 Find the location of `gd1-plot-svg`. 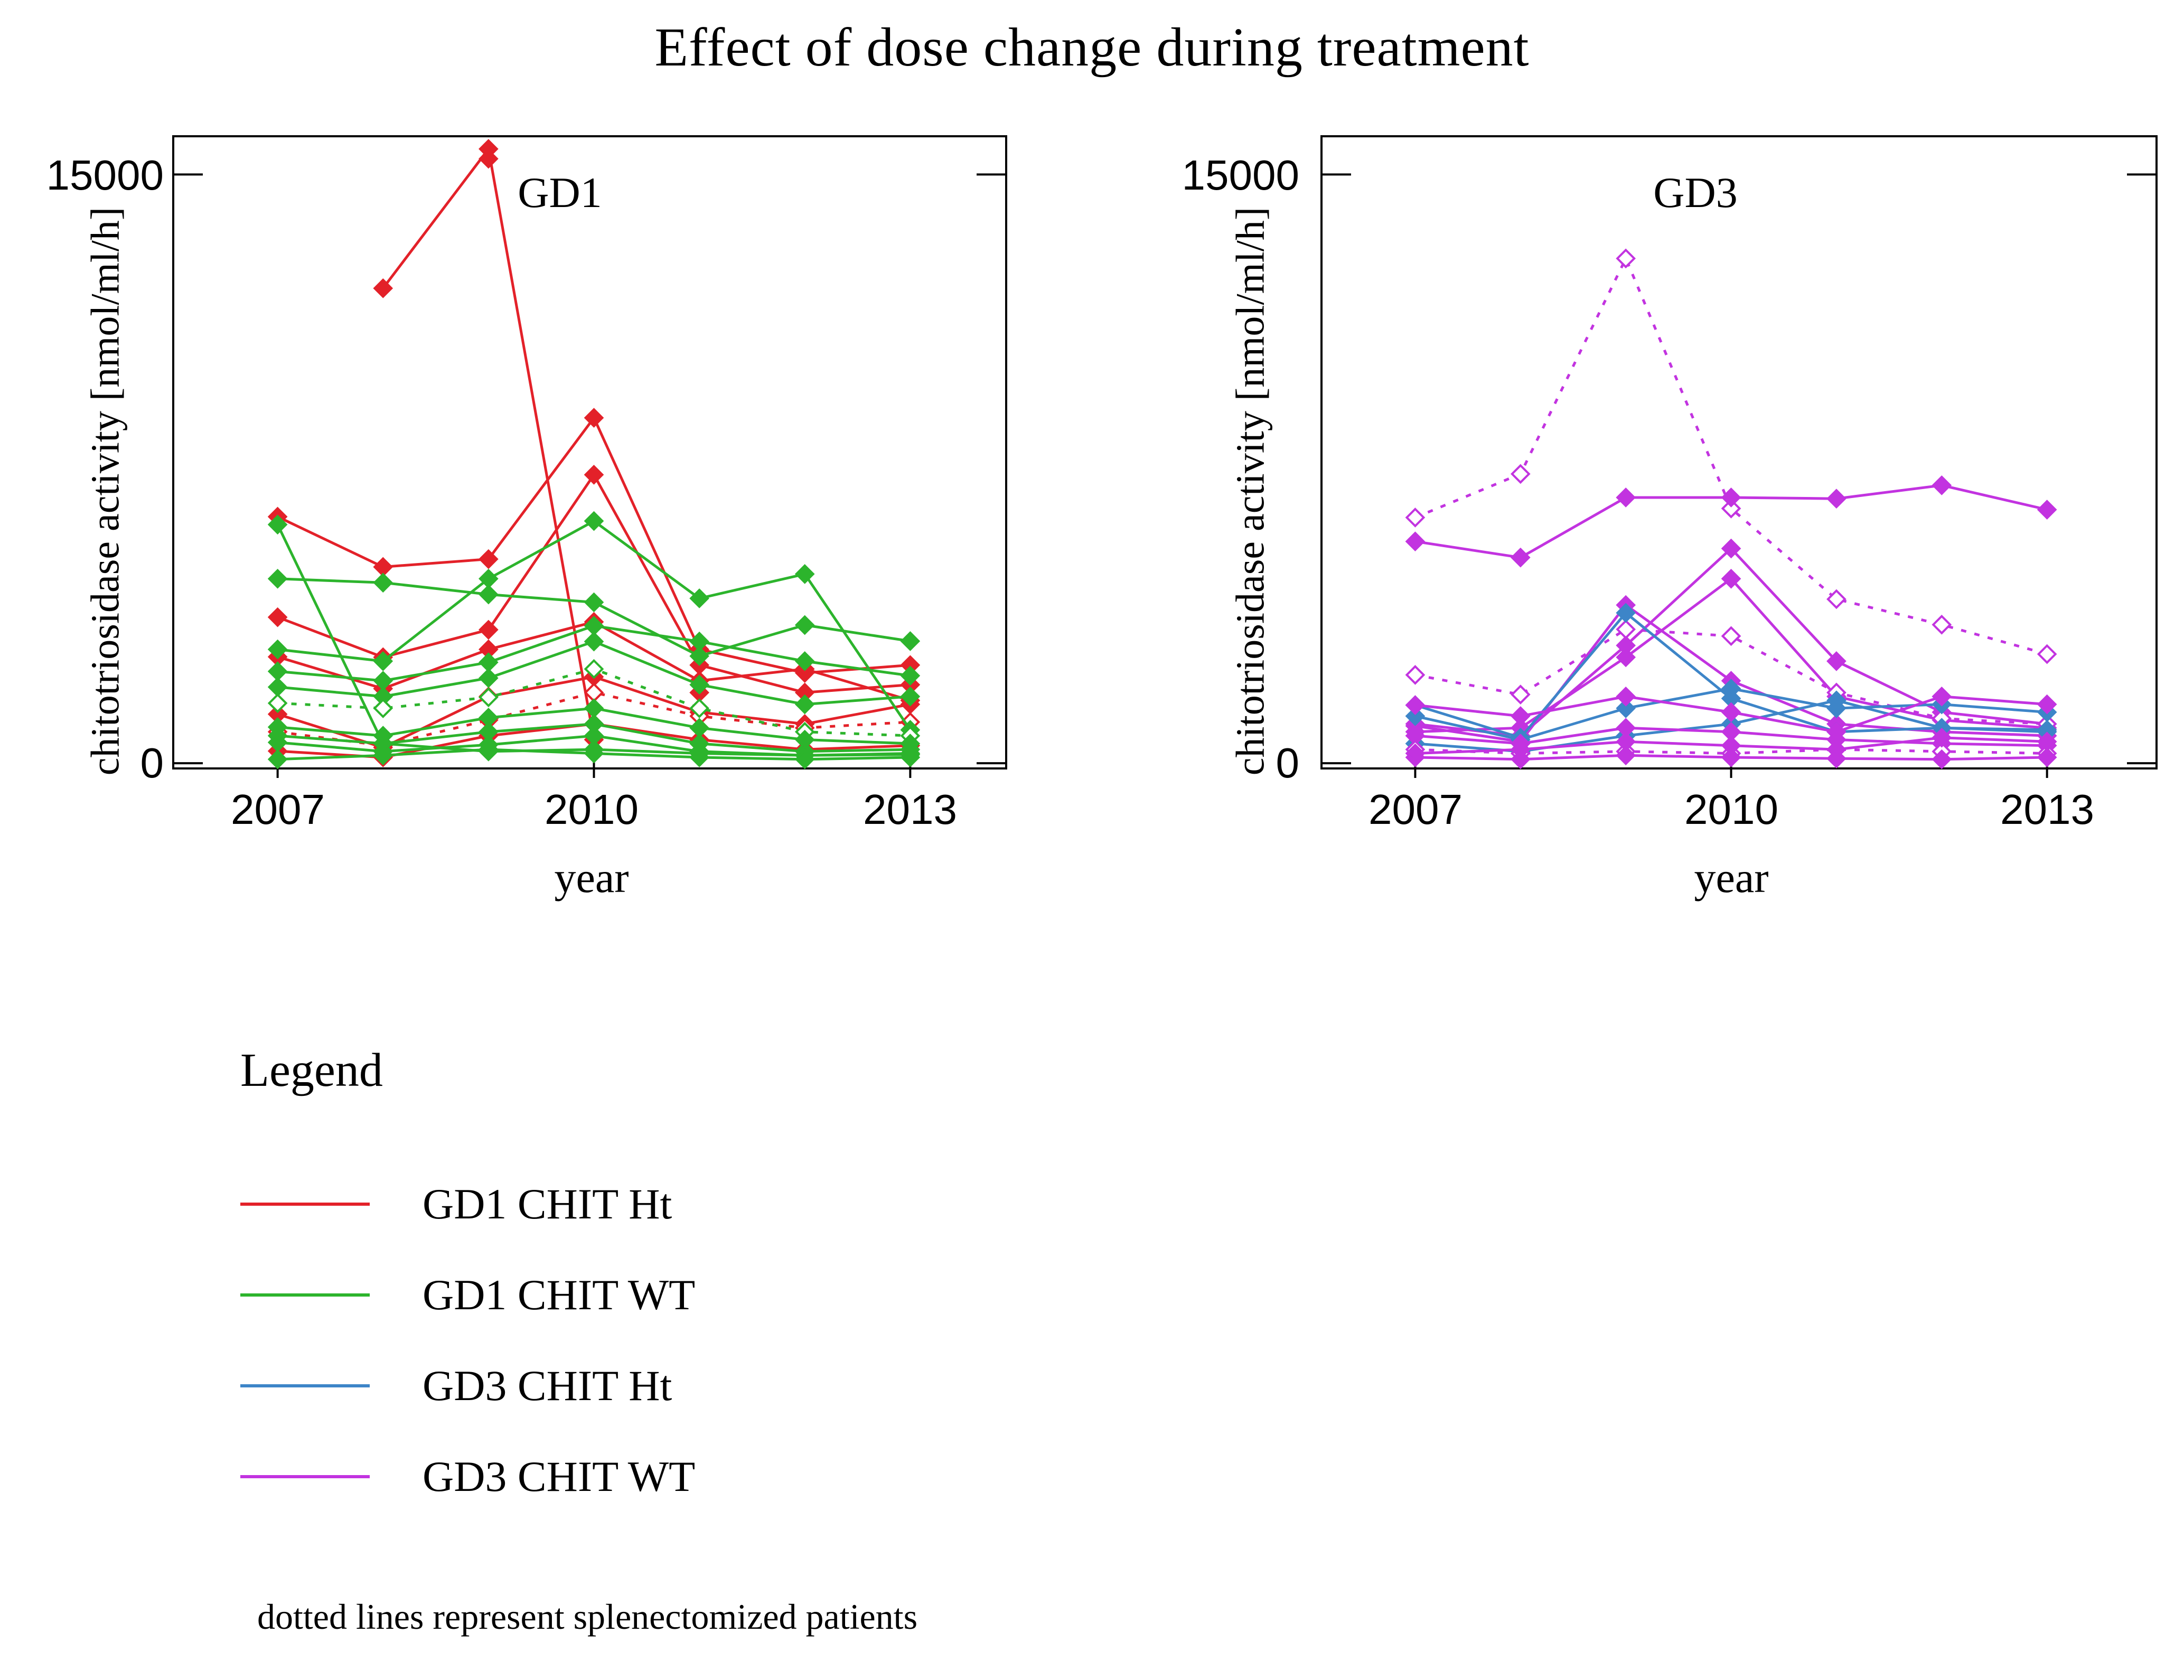

gd1-plot-svg is located at coordinates (590, 456).